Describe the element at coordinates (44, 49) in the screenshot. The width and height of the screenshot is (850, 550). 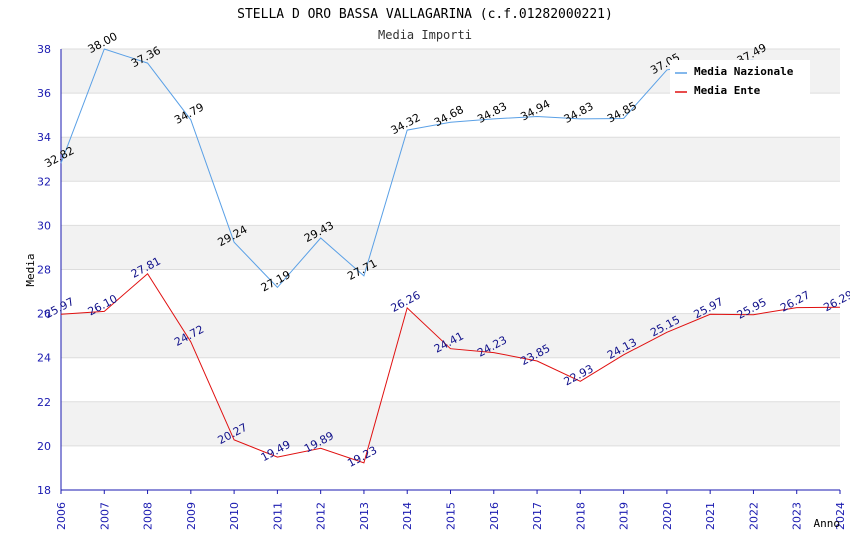
I see `y-tick-label: 38` at that location.